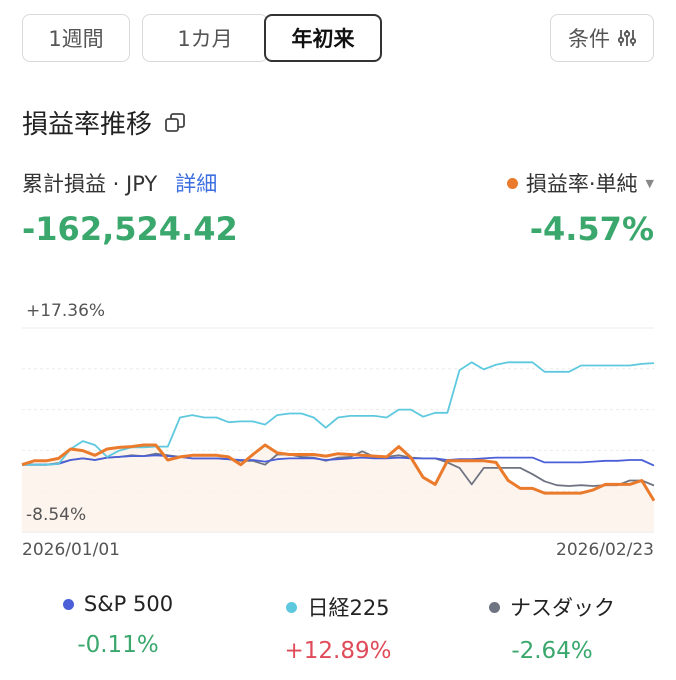 The width and height of the screenshot is (676, 680). Describe the element at coordinates (56, 515) in the screenshot. I see `y-bottom-label: -8.54%` at that location.